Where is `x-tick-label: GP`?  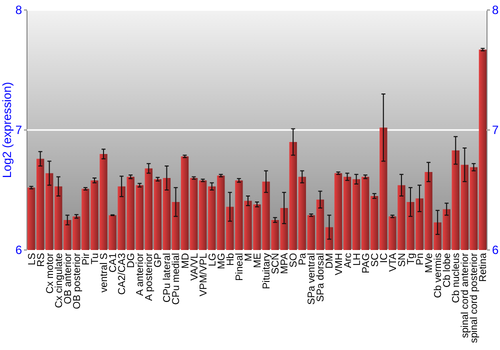 x-tick-label: GP is located at coordinates (158, 260).